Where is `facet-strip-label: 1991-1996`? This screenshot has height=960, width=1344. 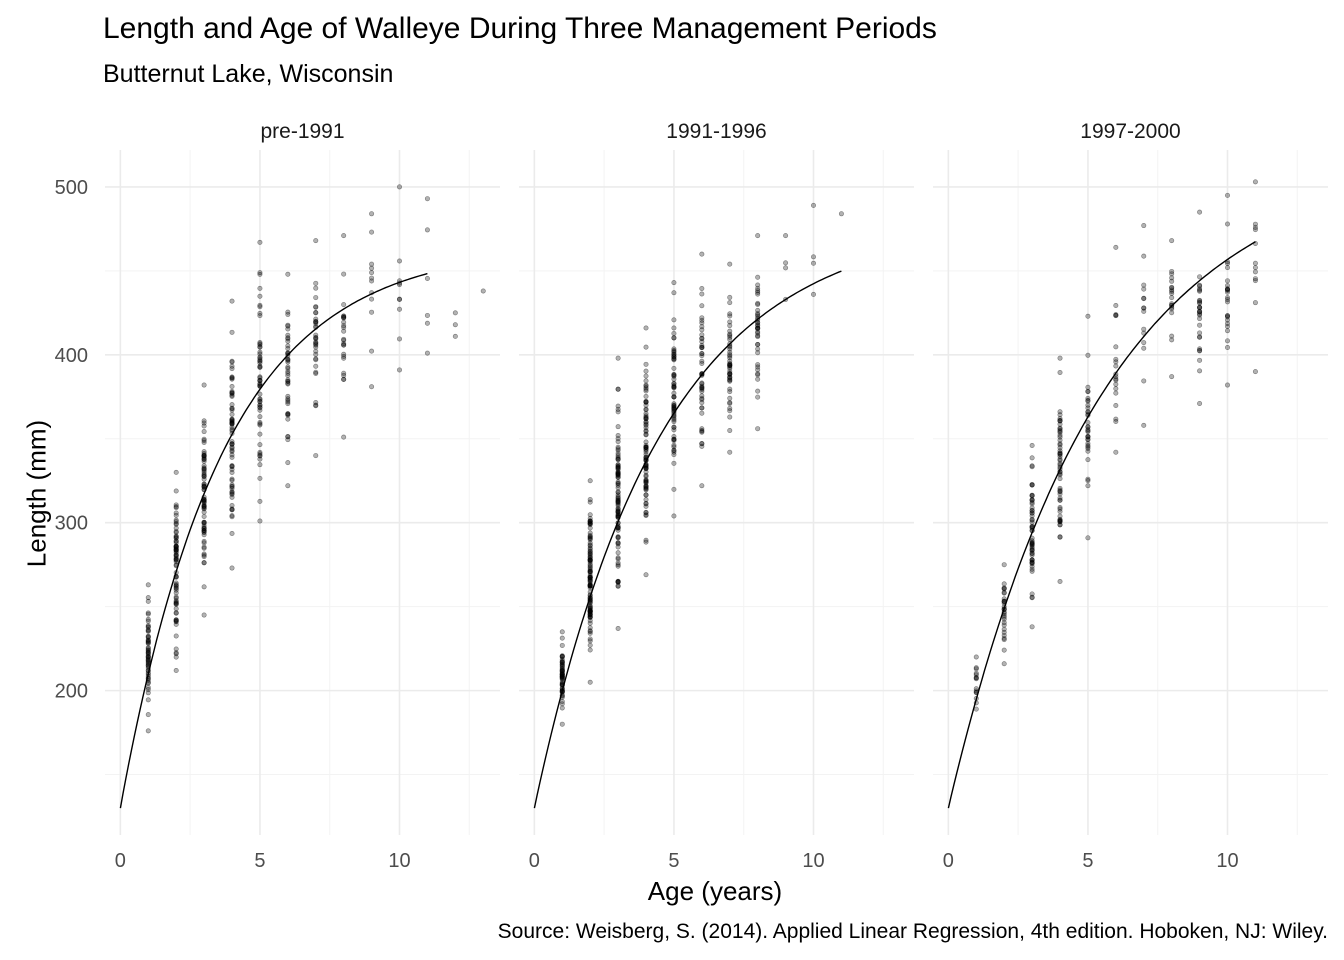
facet-strip-label: 1991-1996 is located at coordinates (716, 131).